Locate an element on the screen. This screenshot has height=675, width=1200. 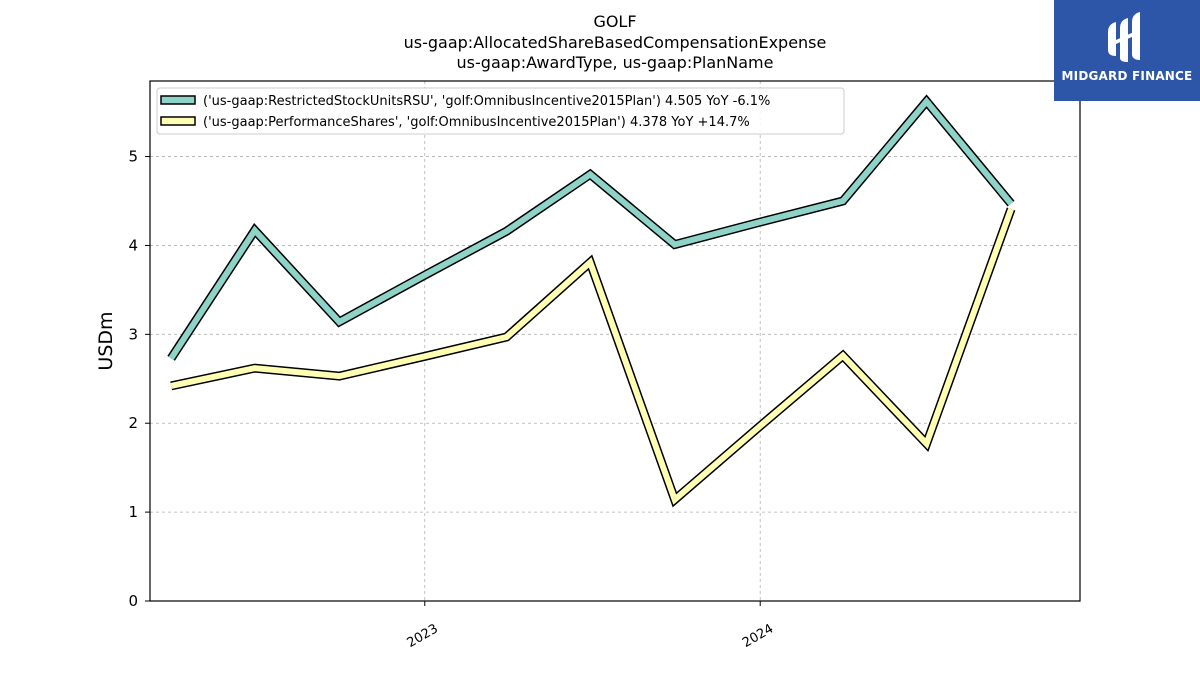
y-tick-label: 4 is located at coordinates (133, 245).